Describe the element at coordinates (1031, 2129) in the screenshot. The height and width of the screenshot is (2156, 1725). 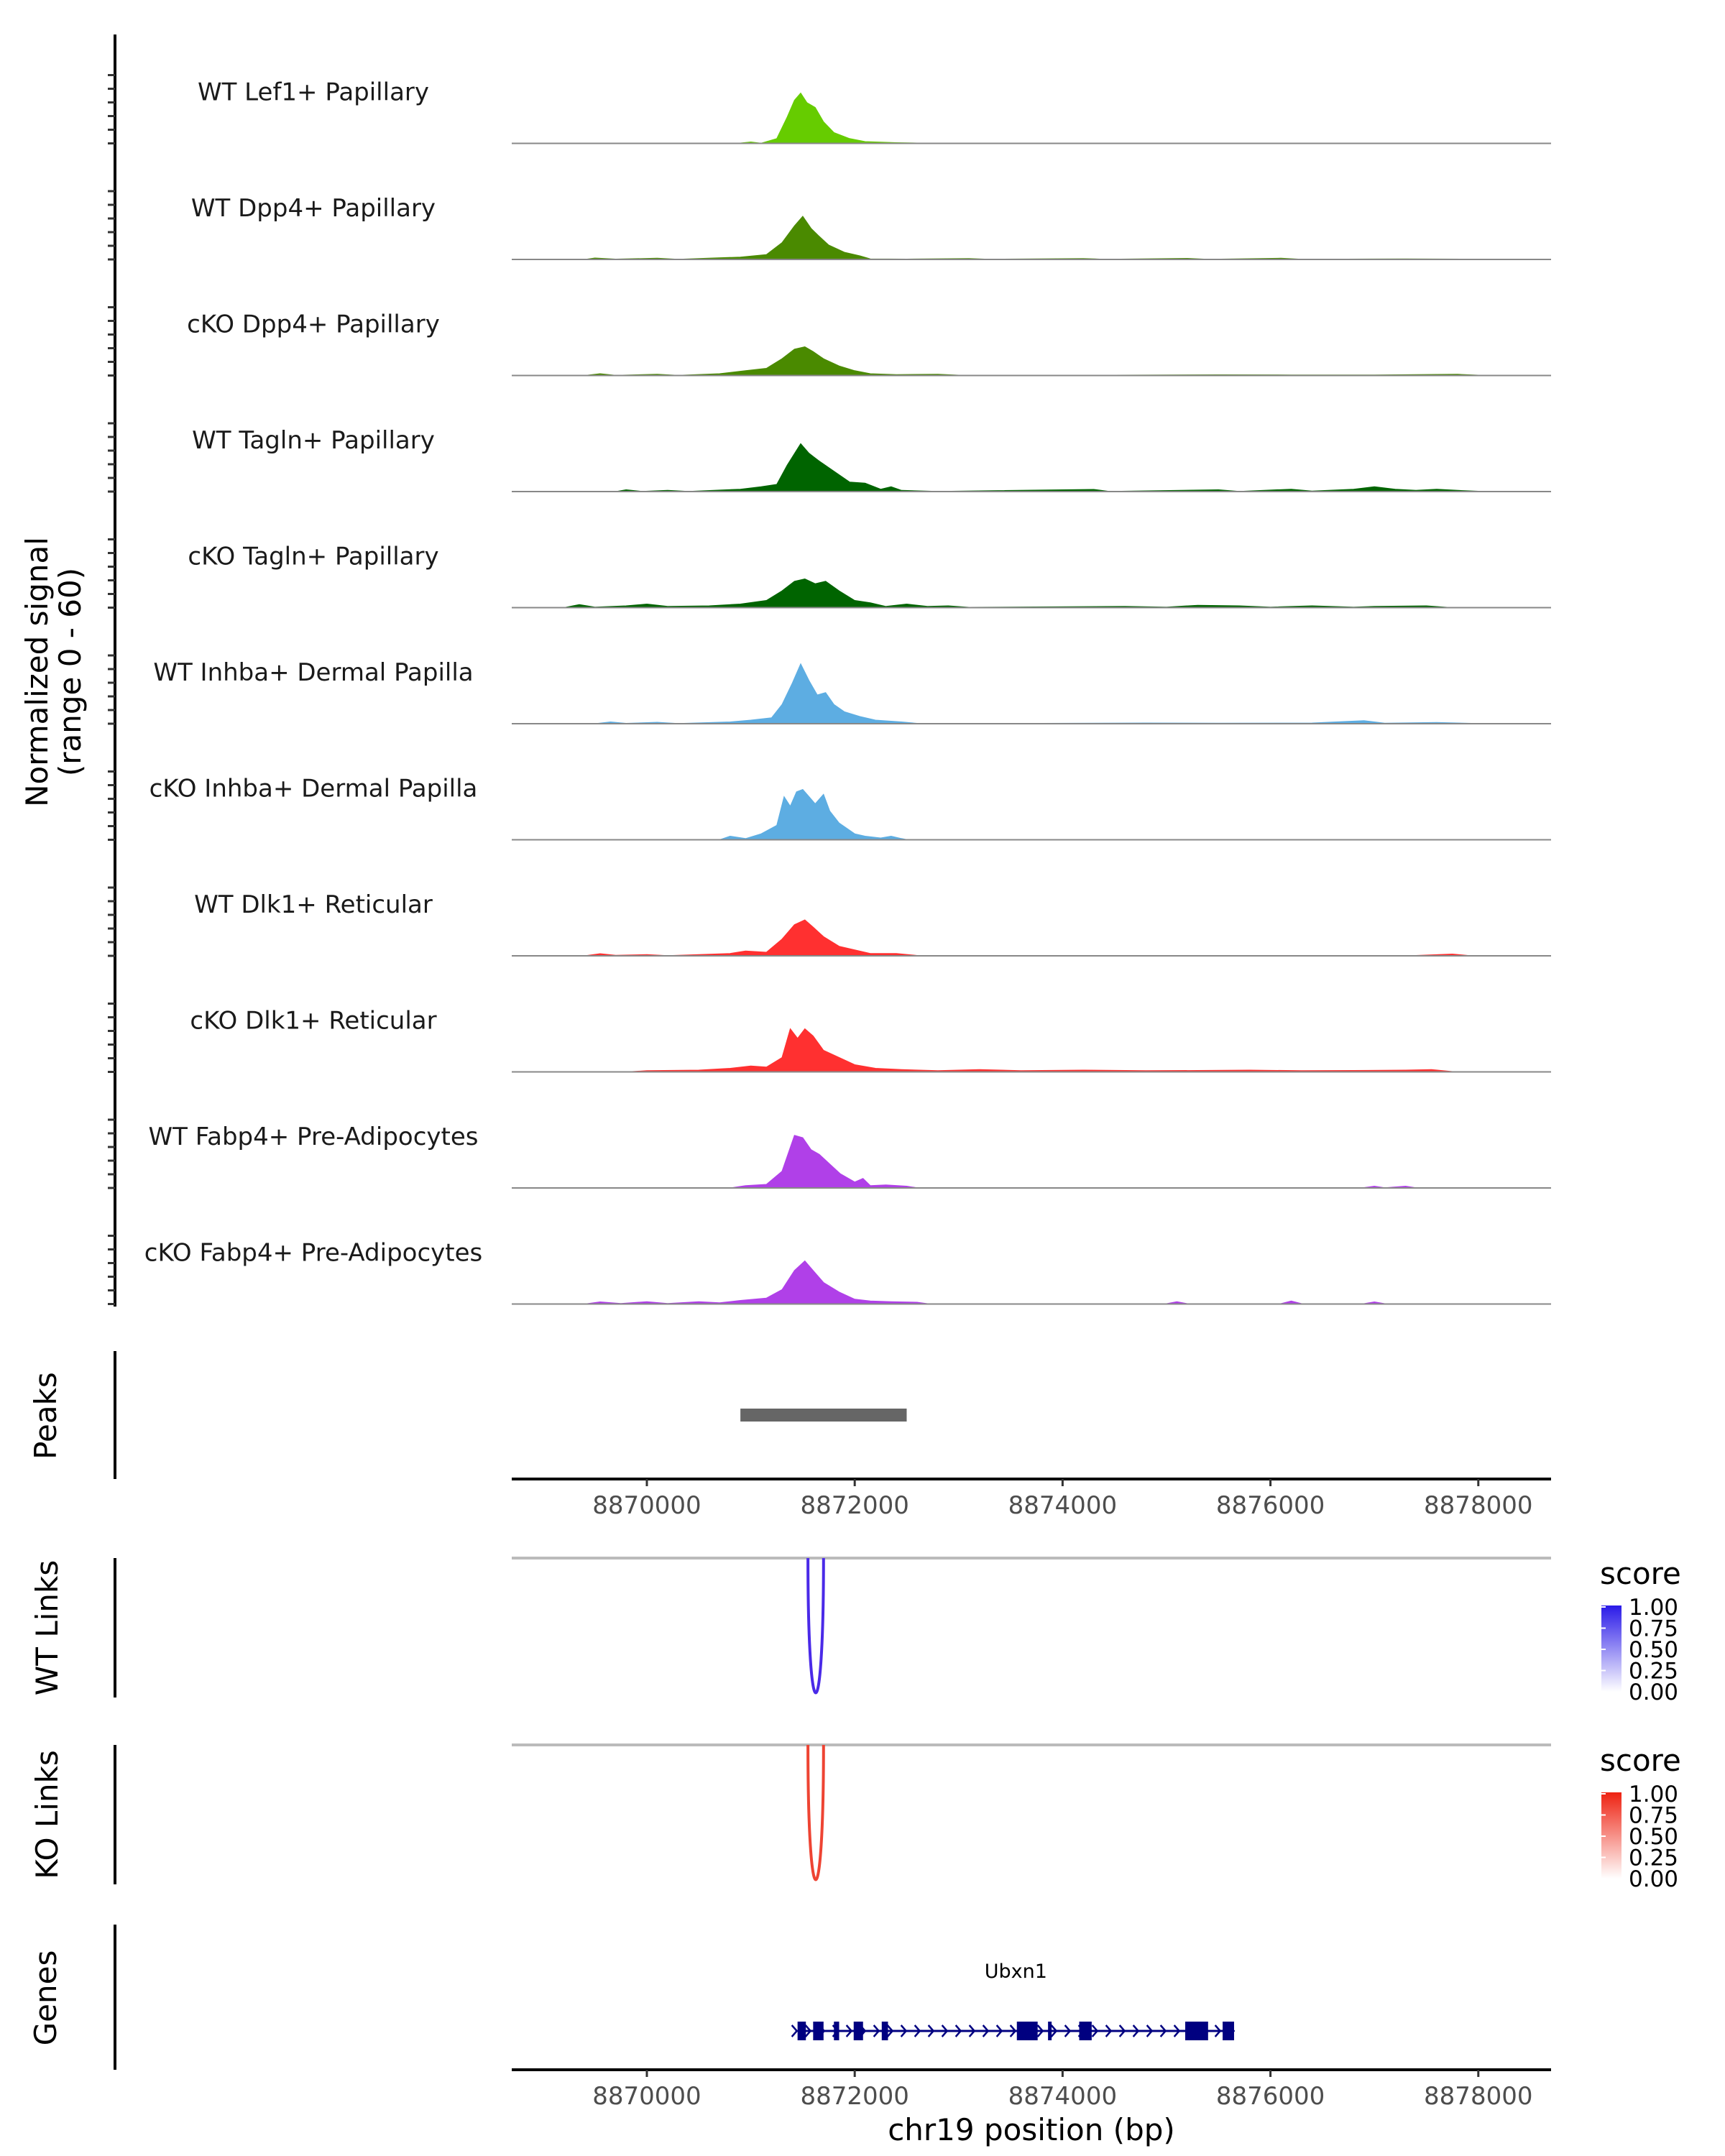
I see `x-axis-title: chr19 position (bp)` at that location.